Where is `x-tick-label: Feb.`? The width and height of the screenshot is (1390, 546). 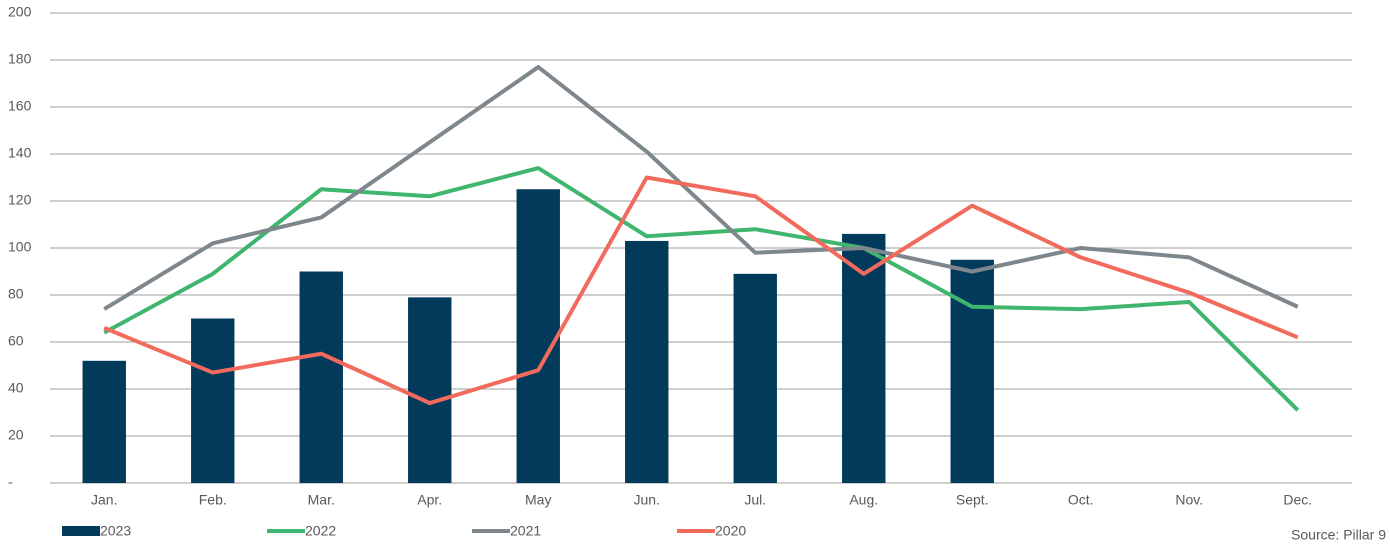 x-tick-label: Feb. is located at coordinates (213, 500).